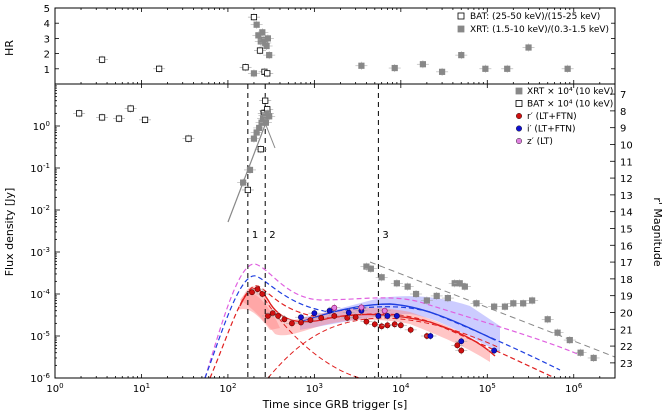  Describe the element at coordinates (314, 388) in the screenshot. I see `x-tick-label: 10³` at that location.